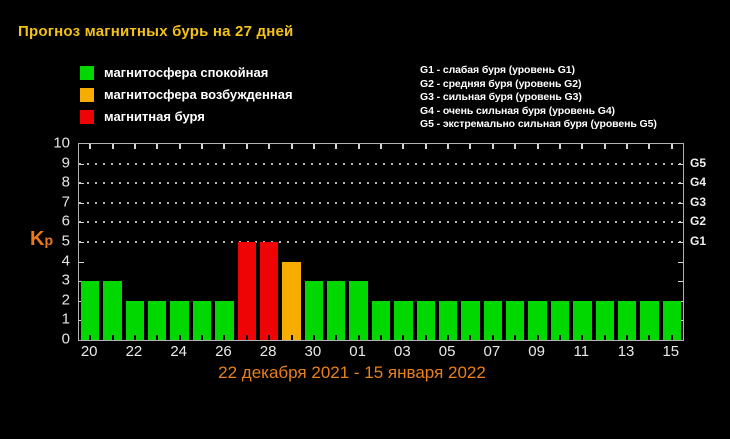 Image resolution: width=730 pixels, height=439 pixels. Describe the element at coordinates (154, 116) in the screenshot. I see `legend-item-label: магнитная буря` at that location.